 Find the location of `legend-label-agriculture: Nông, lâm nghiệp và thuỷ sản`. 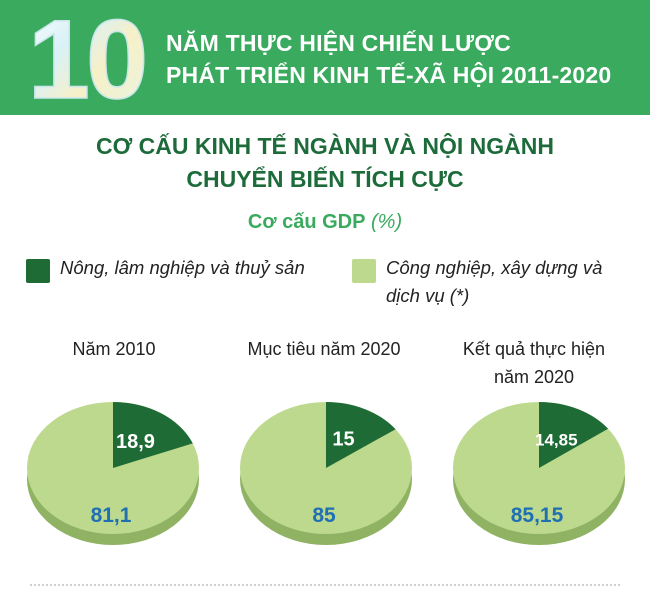

legend-label-agriculture: Nông, lâm nghiệp và thuỷ sản is located at coordinates (182, 267).